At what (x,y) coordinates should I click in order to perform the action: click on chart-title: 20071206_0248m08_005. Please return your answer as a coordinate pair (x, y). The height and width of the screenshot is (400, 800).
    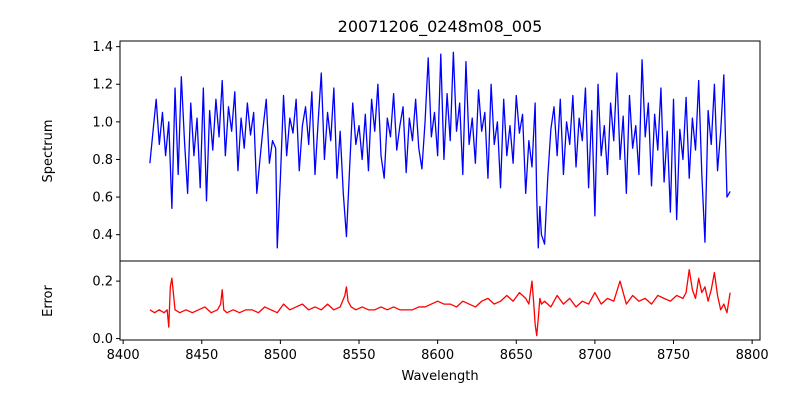
    Looking at the image, I should click on (440, 27).